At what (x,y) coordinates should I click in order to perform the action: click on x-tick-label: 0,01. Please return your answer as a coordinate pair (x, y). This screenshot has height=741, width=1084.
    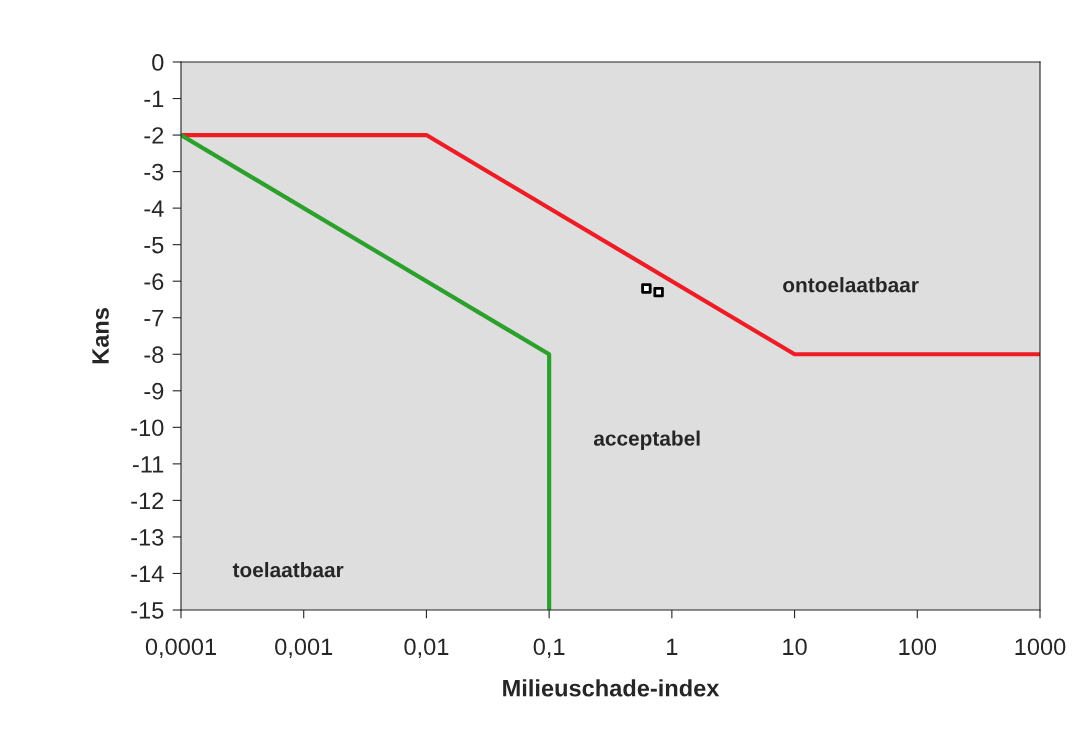
    Looking at the image, I should click on (426, 648).